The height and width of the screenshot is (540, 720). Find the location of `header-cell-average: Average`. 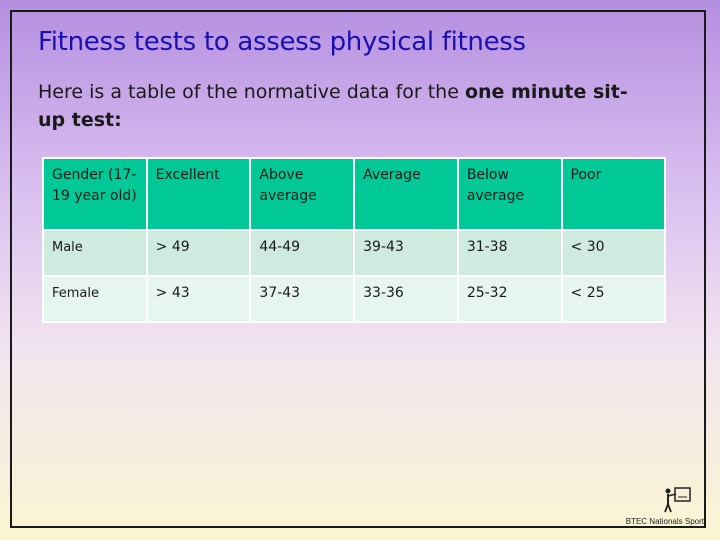

header-cell-average: Average is located at coordinates (406, 194).